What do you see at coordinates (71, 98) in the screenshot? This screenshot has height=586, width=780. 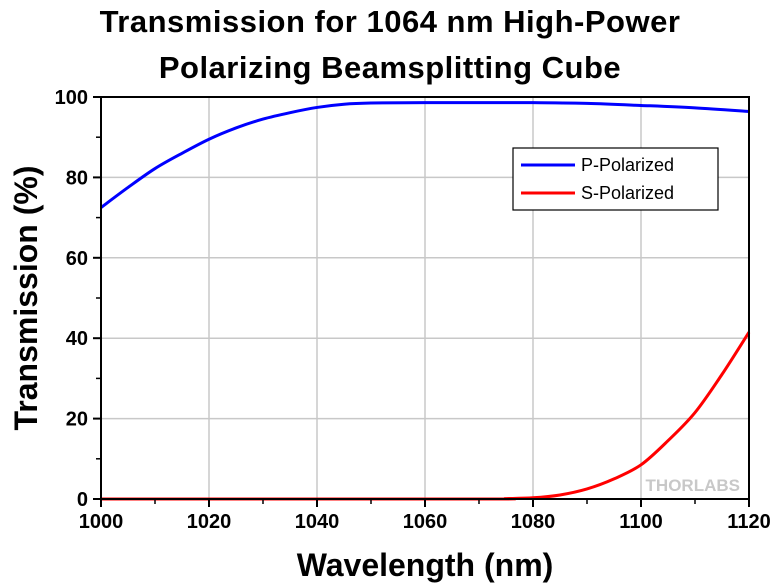 I see `y-tick-label: 100` at bounding box center [71, 98].